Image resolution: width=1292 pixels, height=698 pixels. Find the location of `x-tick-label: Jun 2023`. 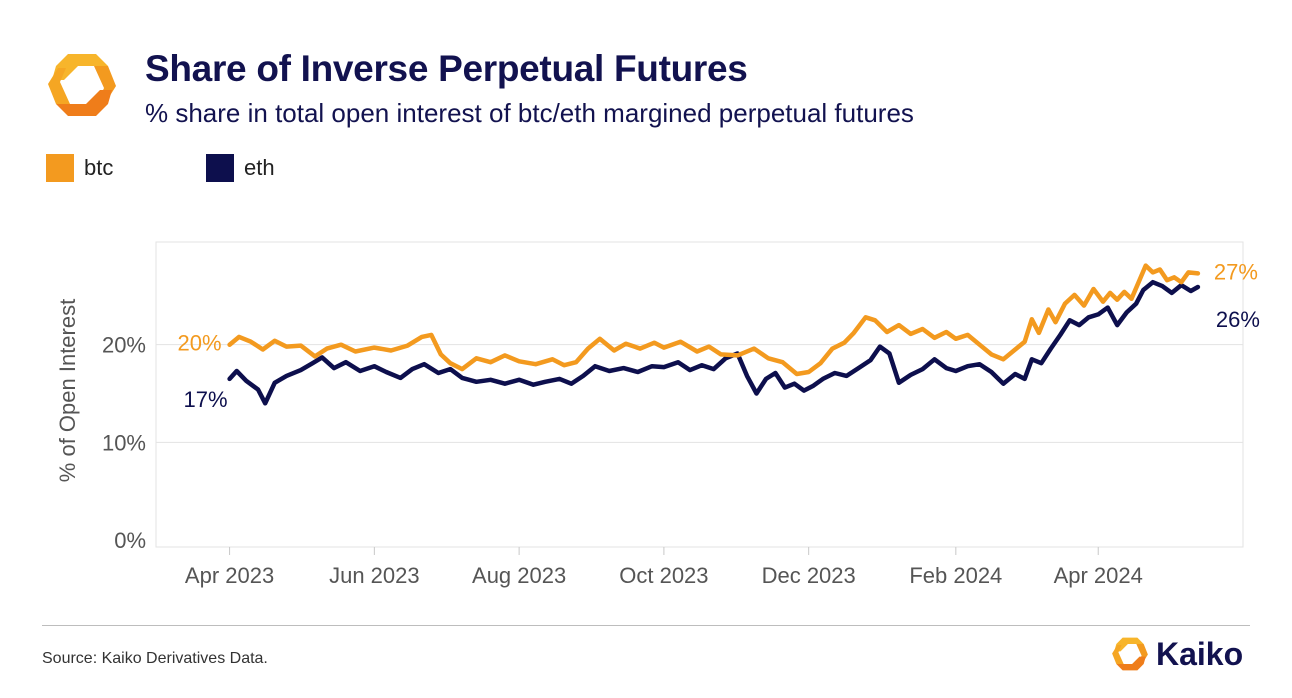

x-tick-label: Jun 2023 is located at coordinates (374, 575).